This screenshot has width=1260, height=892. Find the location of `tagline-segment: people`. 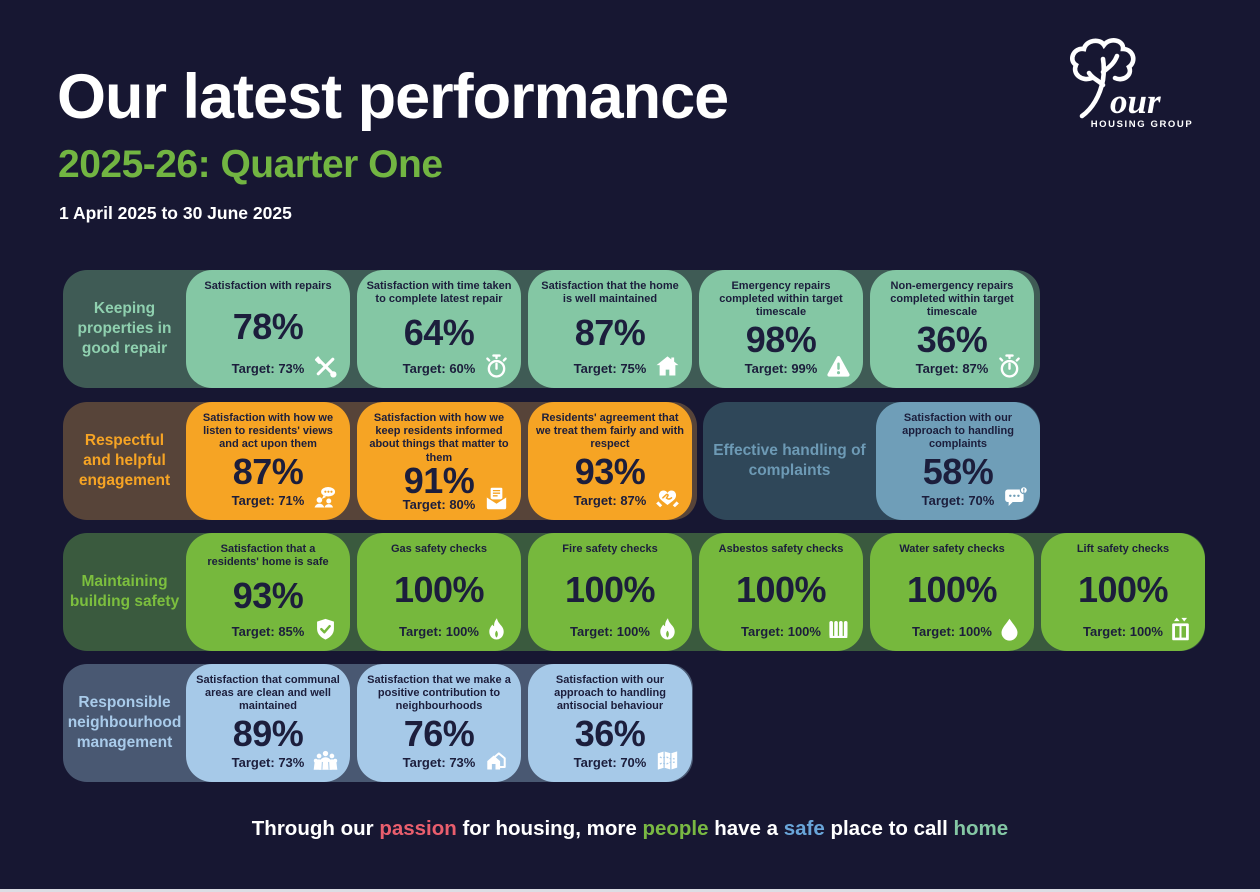

tagline-segment: people is located at coordinates (675, 828).